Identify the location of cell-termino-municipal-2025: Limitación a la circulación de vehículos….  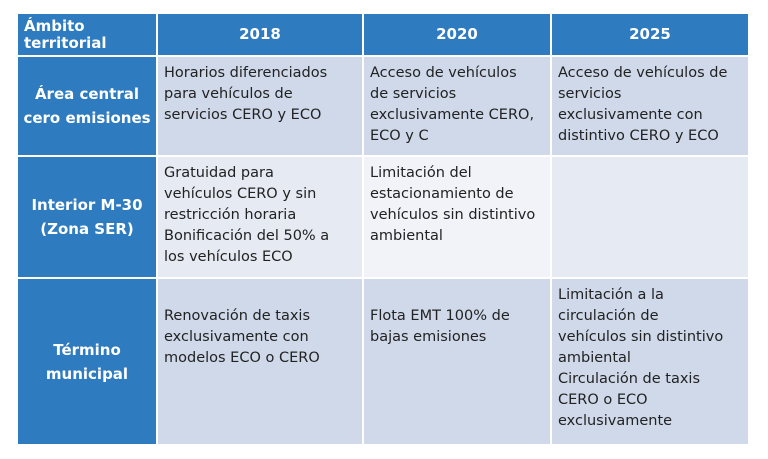
(650, 361).